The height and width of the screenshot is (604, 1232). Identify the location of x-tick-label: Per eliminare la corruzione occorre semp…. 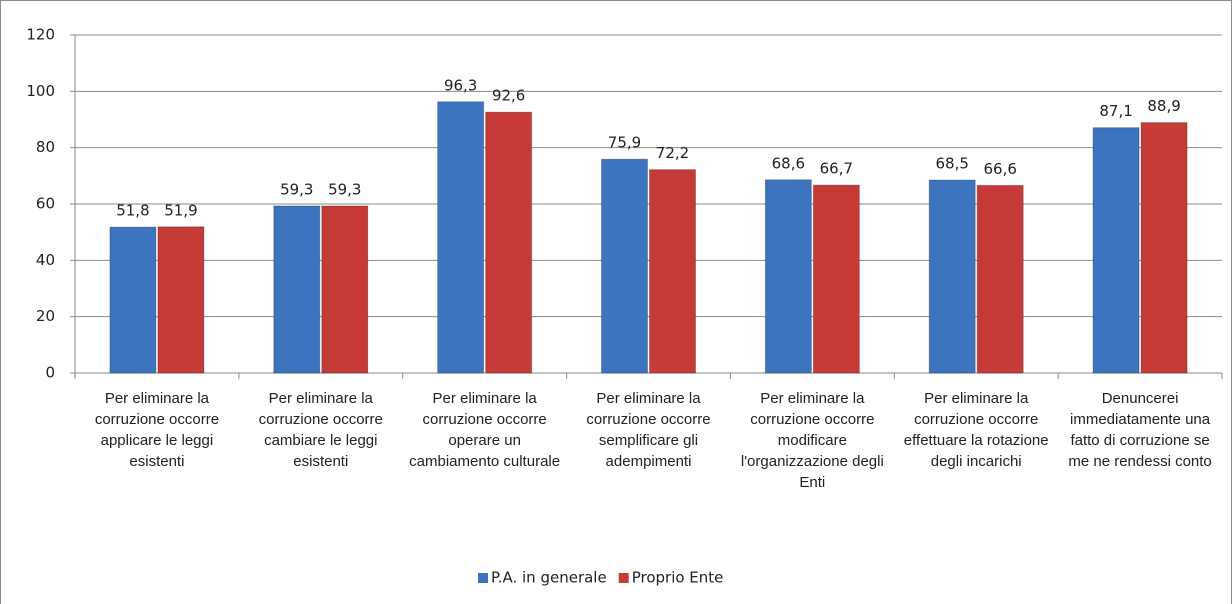
(648, 430).